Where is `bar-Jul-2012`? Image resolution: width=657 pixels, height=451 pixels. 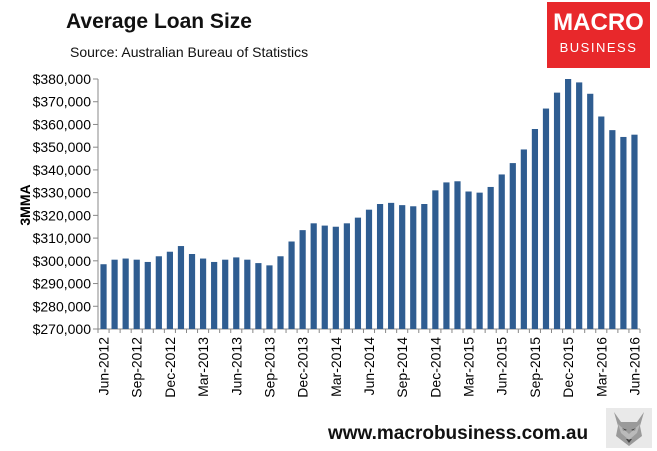
bar-Jul-2012 is located at coordinates (114, 294).